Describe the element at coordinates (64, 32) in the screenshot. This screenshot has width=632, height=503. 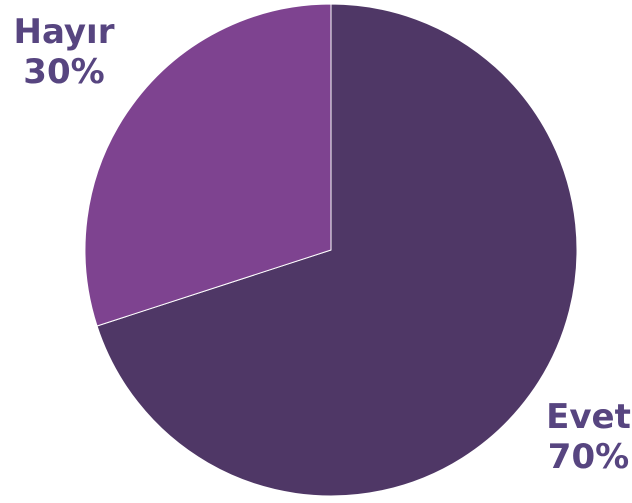
I see `slice-name-hayir: Hayır` at that location.